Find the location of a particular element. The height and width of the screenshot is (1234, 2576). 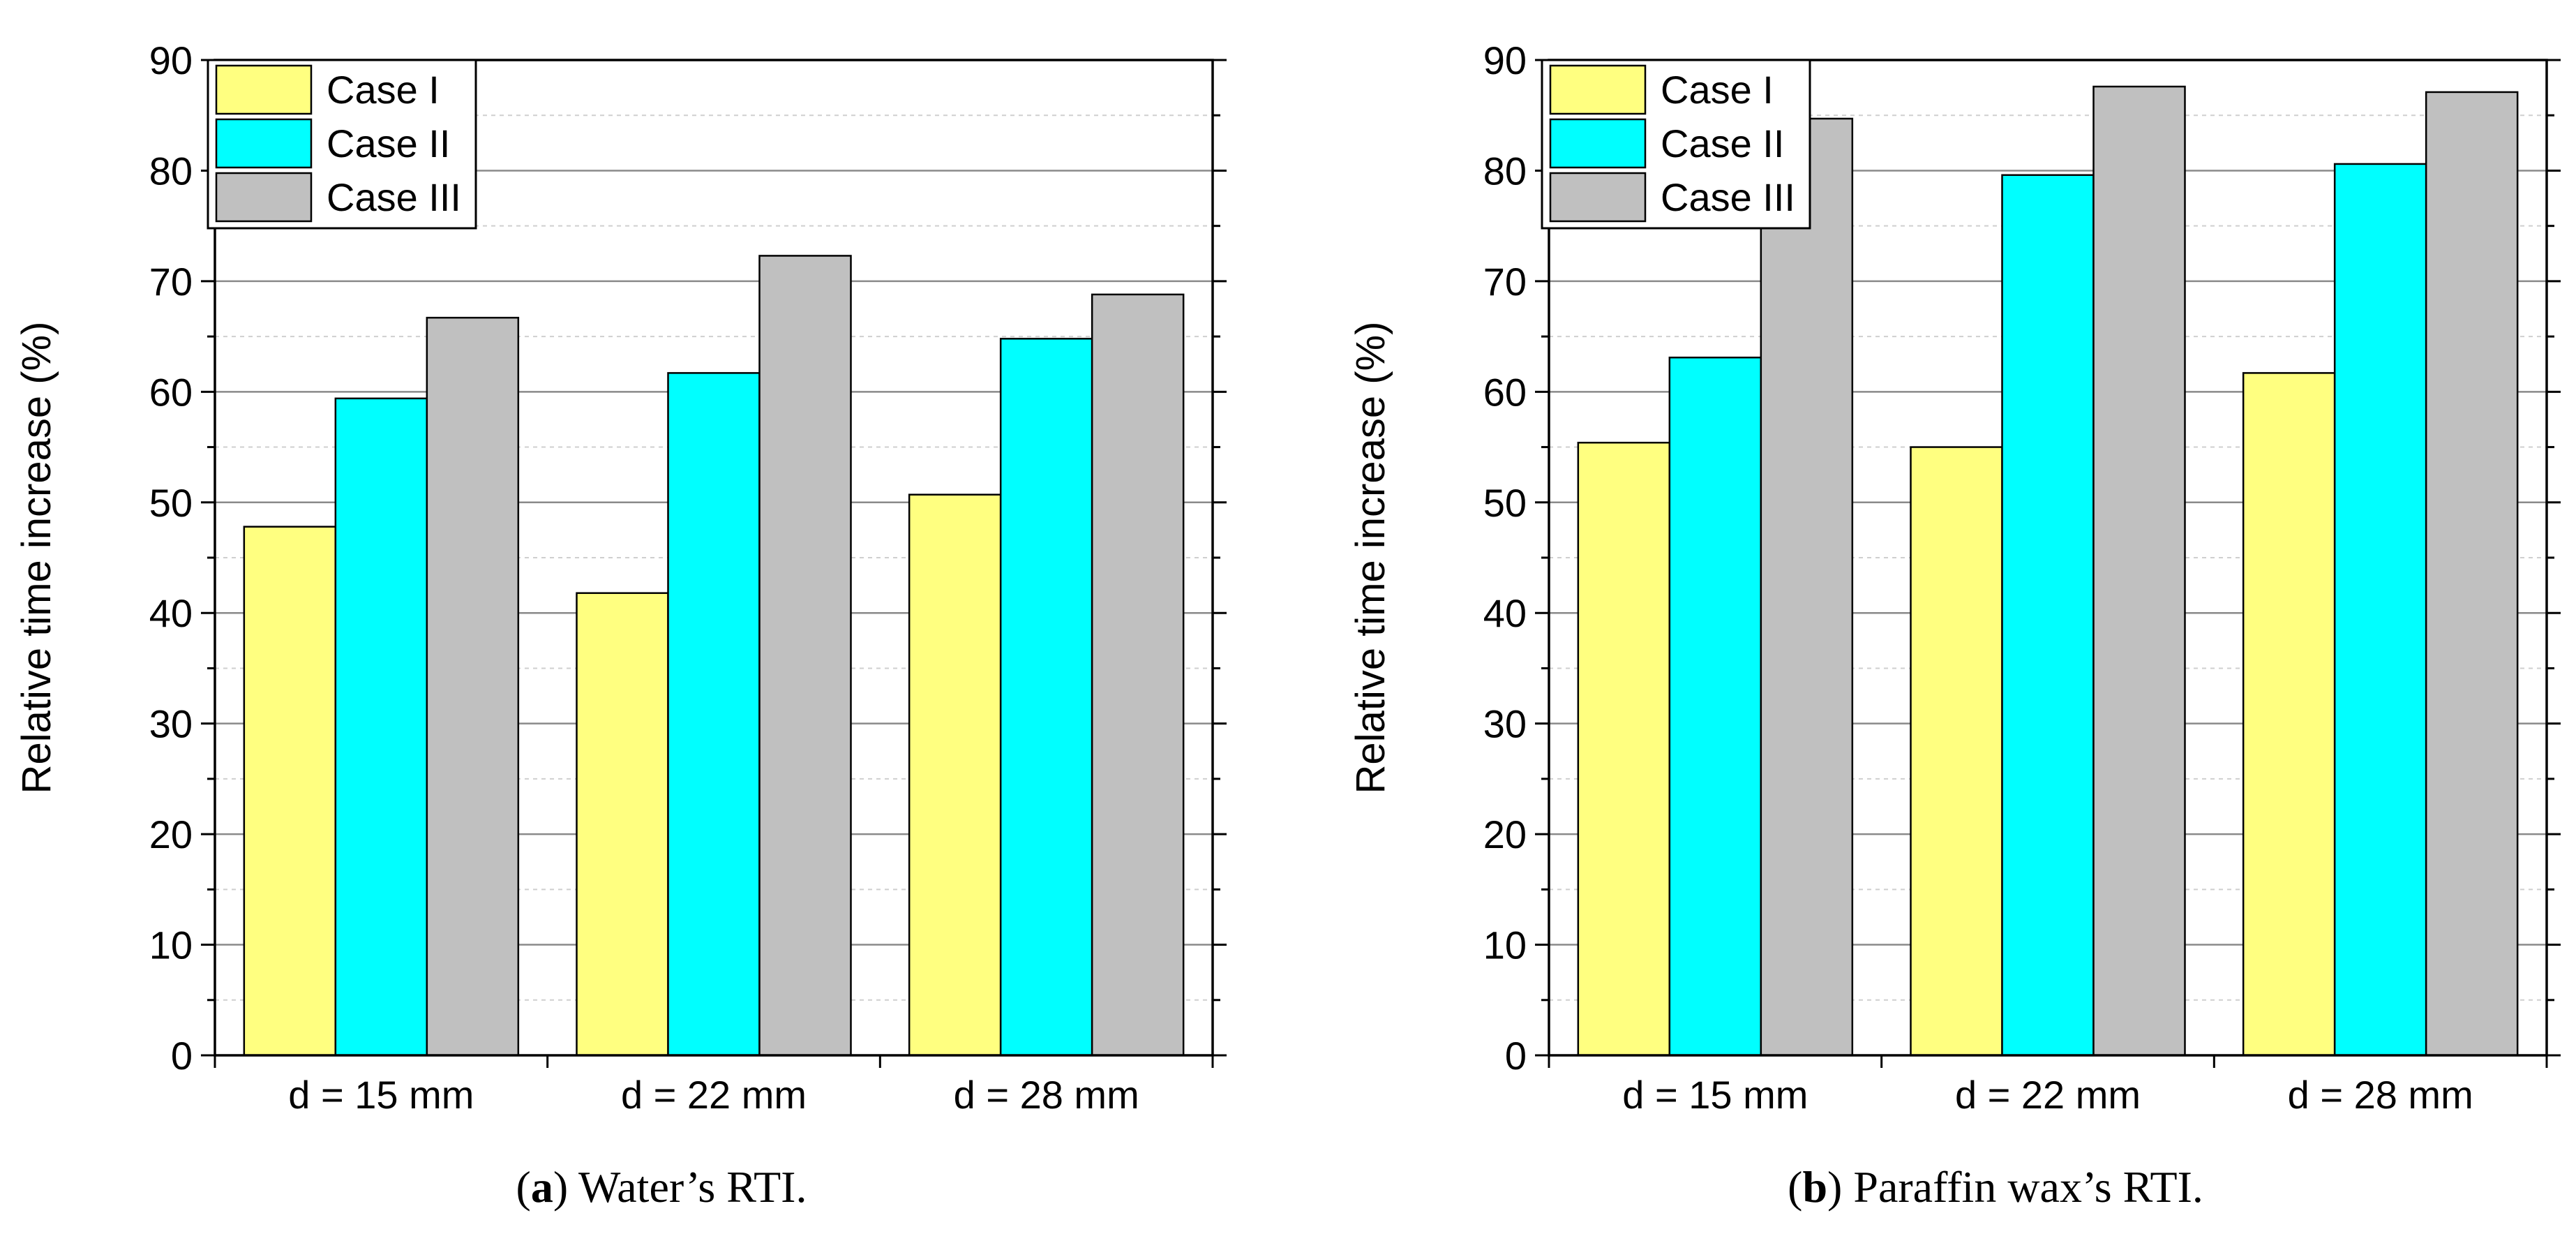

caption-panel-letter: a is located at coordinates (542, 1187).